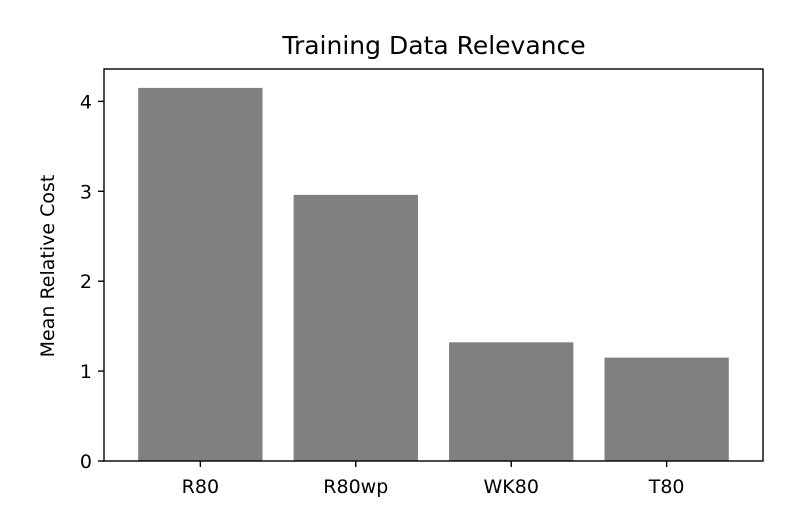 This screenshot has height=518, width=808. Describe the element at coordinates (86, 372) in the screenshot. I see `y-tick-label: 1` at that location.